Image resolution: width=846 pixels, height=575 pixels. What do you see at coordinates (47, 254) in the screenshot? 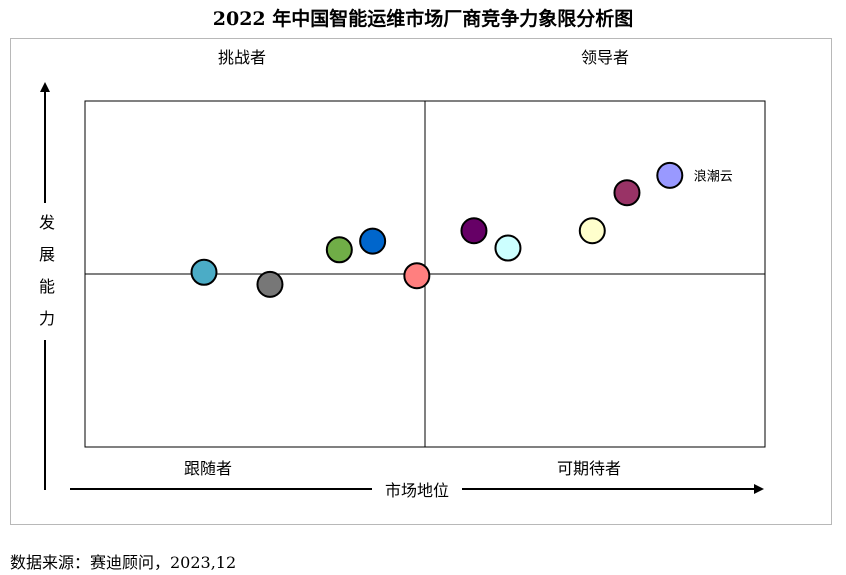
I see `y-axis-label-char: 展` at bounding box center [47, 254].